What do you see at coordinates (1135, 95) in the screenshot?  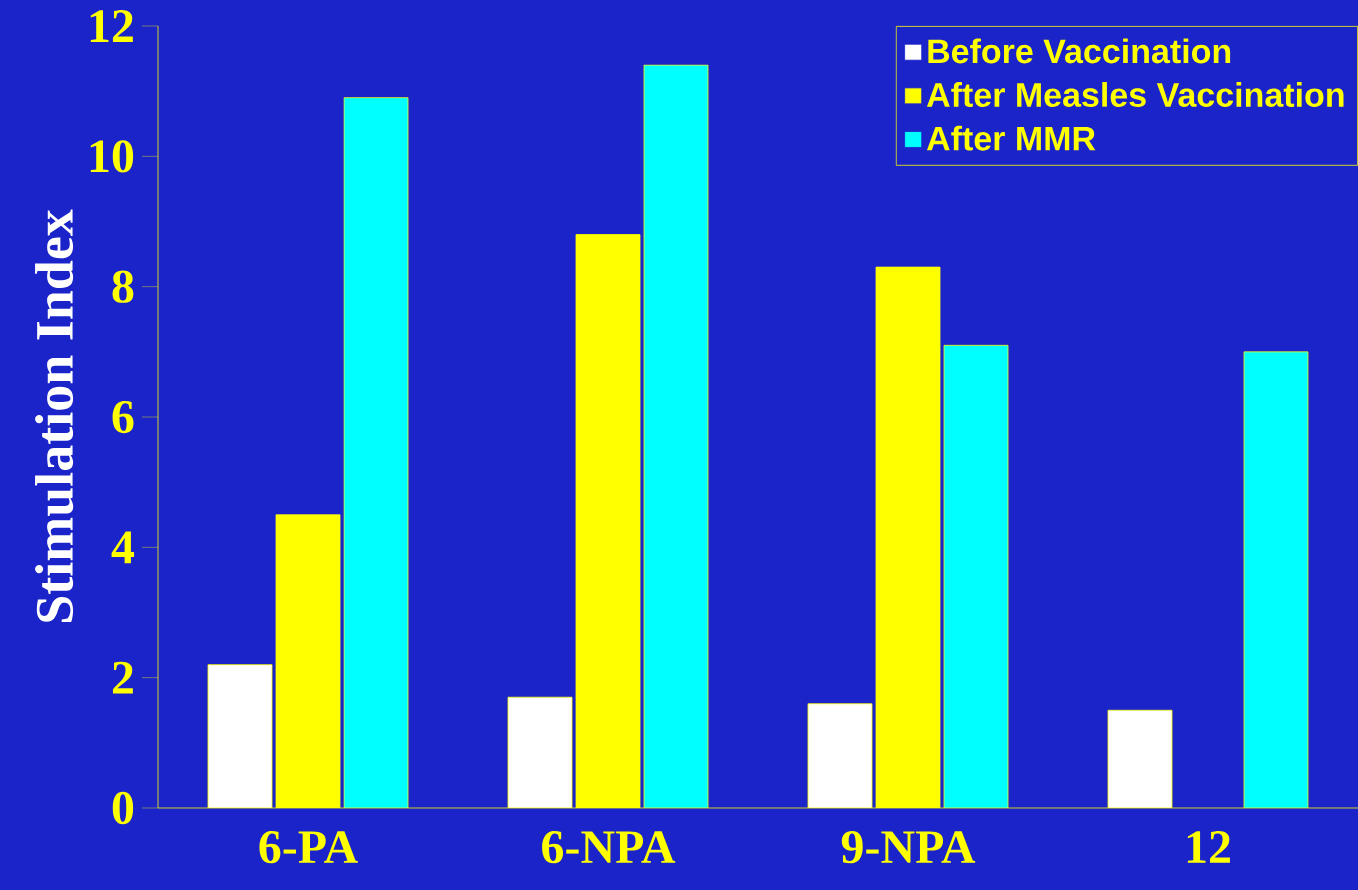 I see `legend-label: After Measles Vaccination` at bounding box center [1135, 95].